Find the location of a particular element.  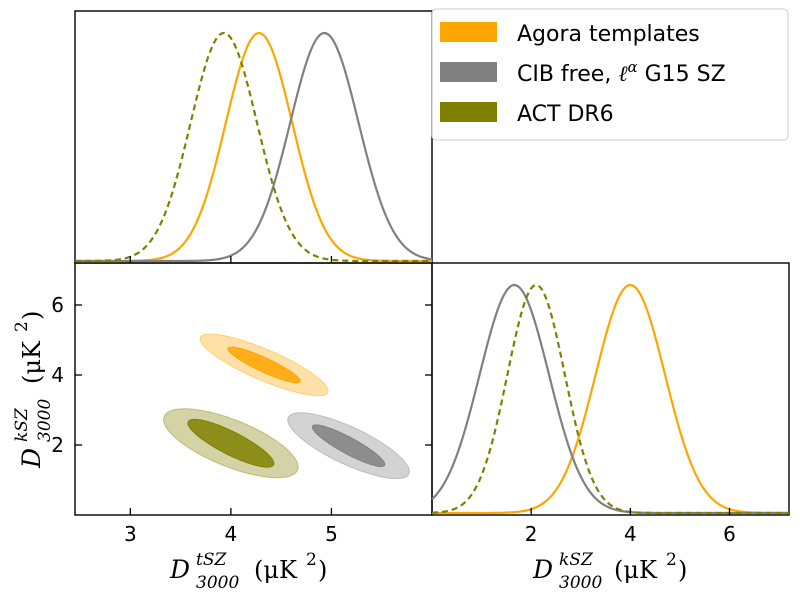

xlabel-ksz-superscript: kSZ is located at coordinates (576, 560).